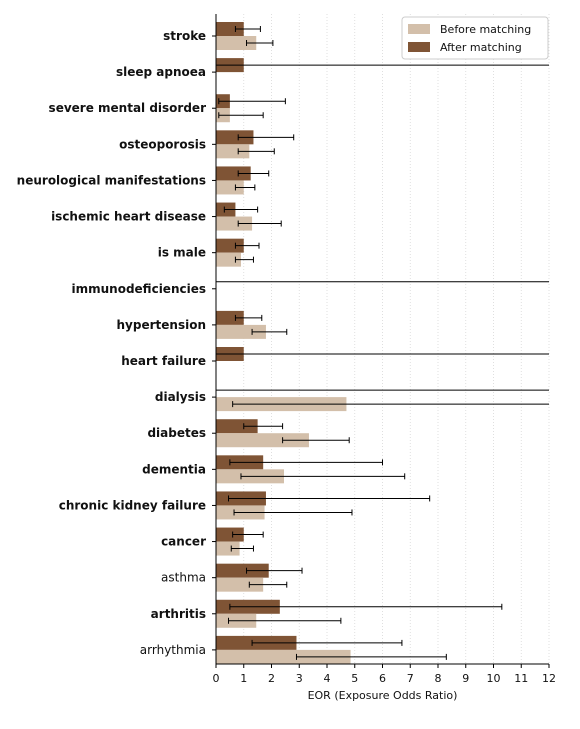  I want to click on legend-after-label: After matching, so click(481, 47).